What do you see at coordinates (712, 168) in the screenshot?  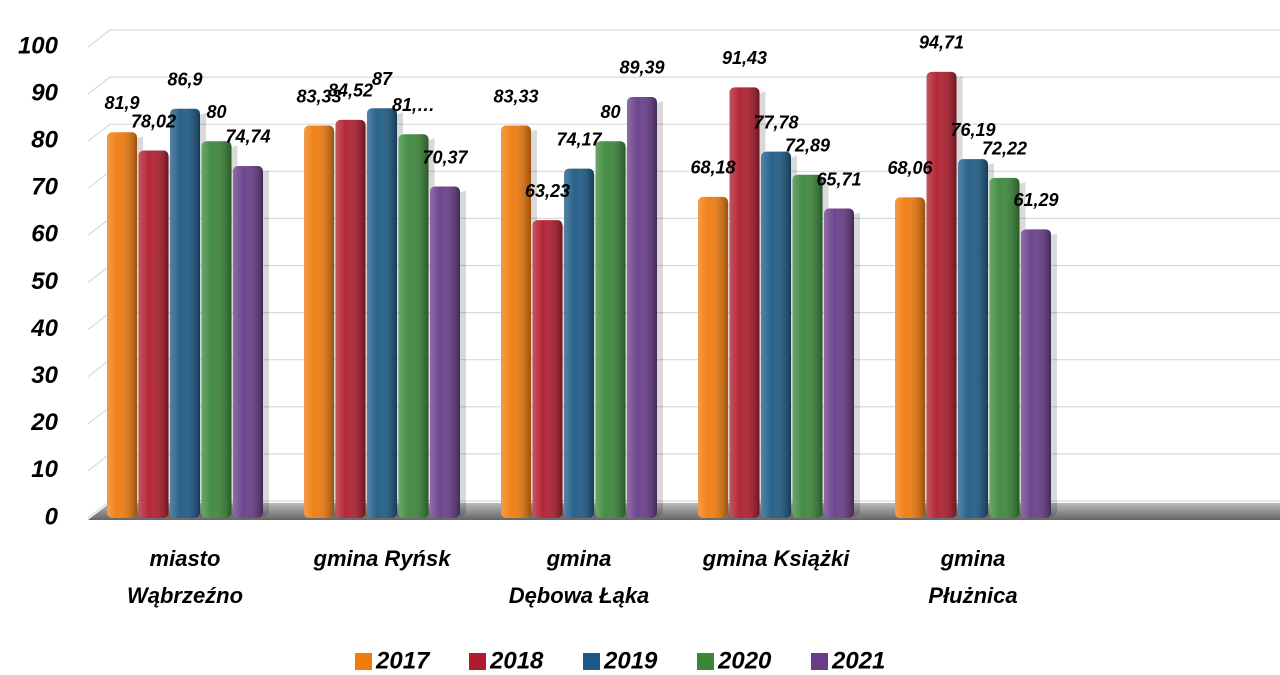 I see `data-label: 68,18` at bounding box center [712, 168].